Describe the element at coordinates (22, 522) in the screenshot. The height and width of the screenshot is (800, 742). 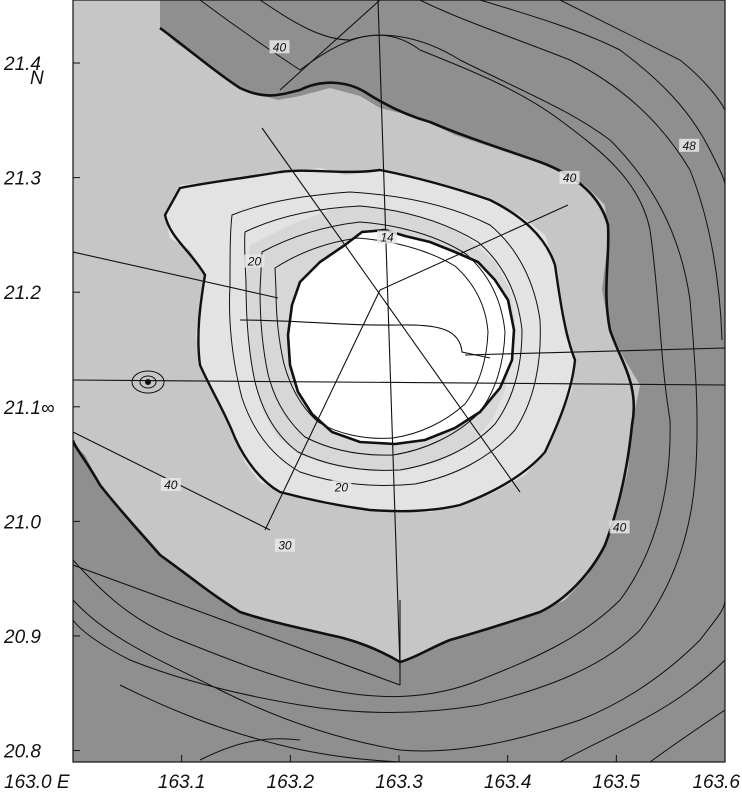
I see `y-tick-label: 21.0` at that location.